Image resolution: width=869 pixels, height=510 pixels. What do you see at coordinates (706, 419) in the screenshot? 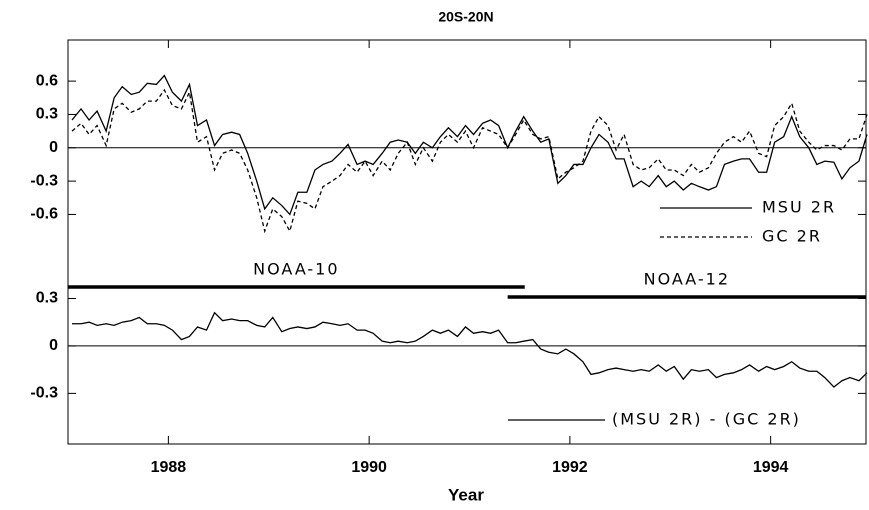
I see `legend-label: (MSU 2R) - (GC 2R)` at bounding box center [706, 419].